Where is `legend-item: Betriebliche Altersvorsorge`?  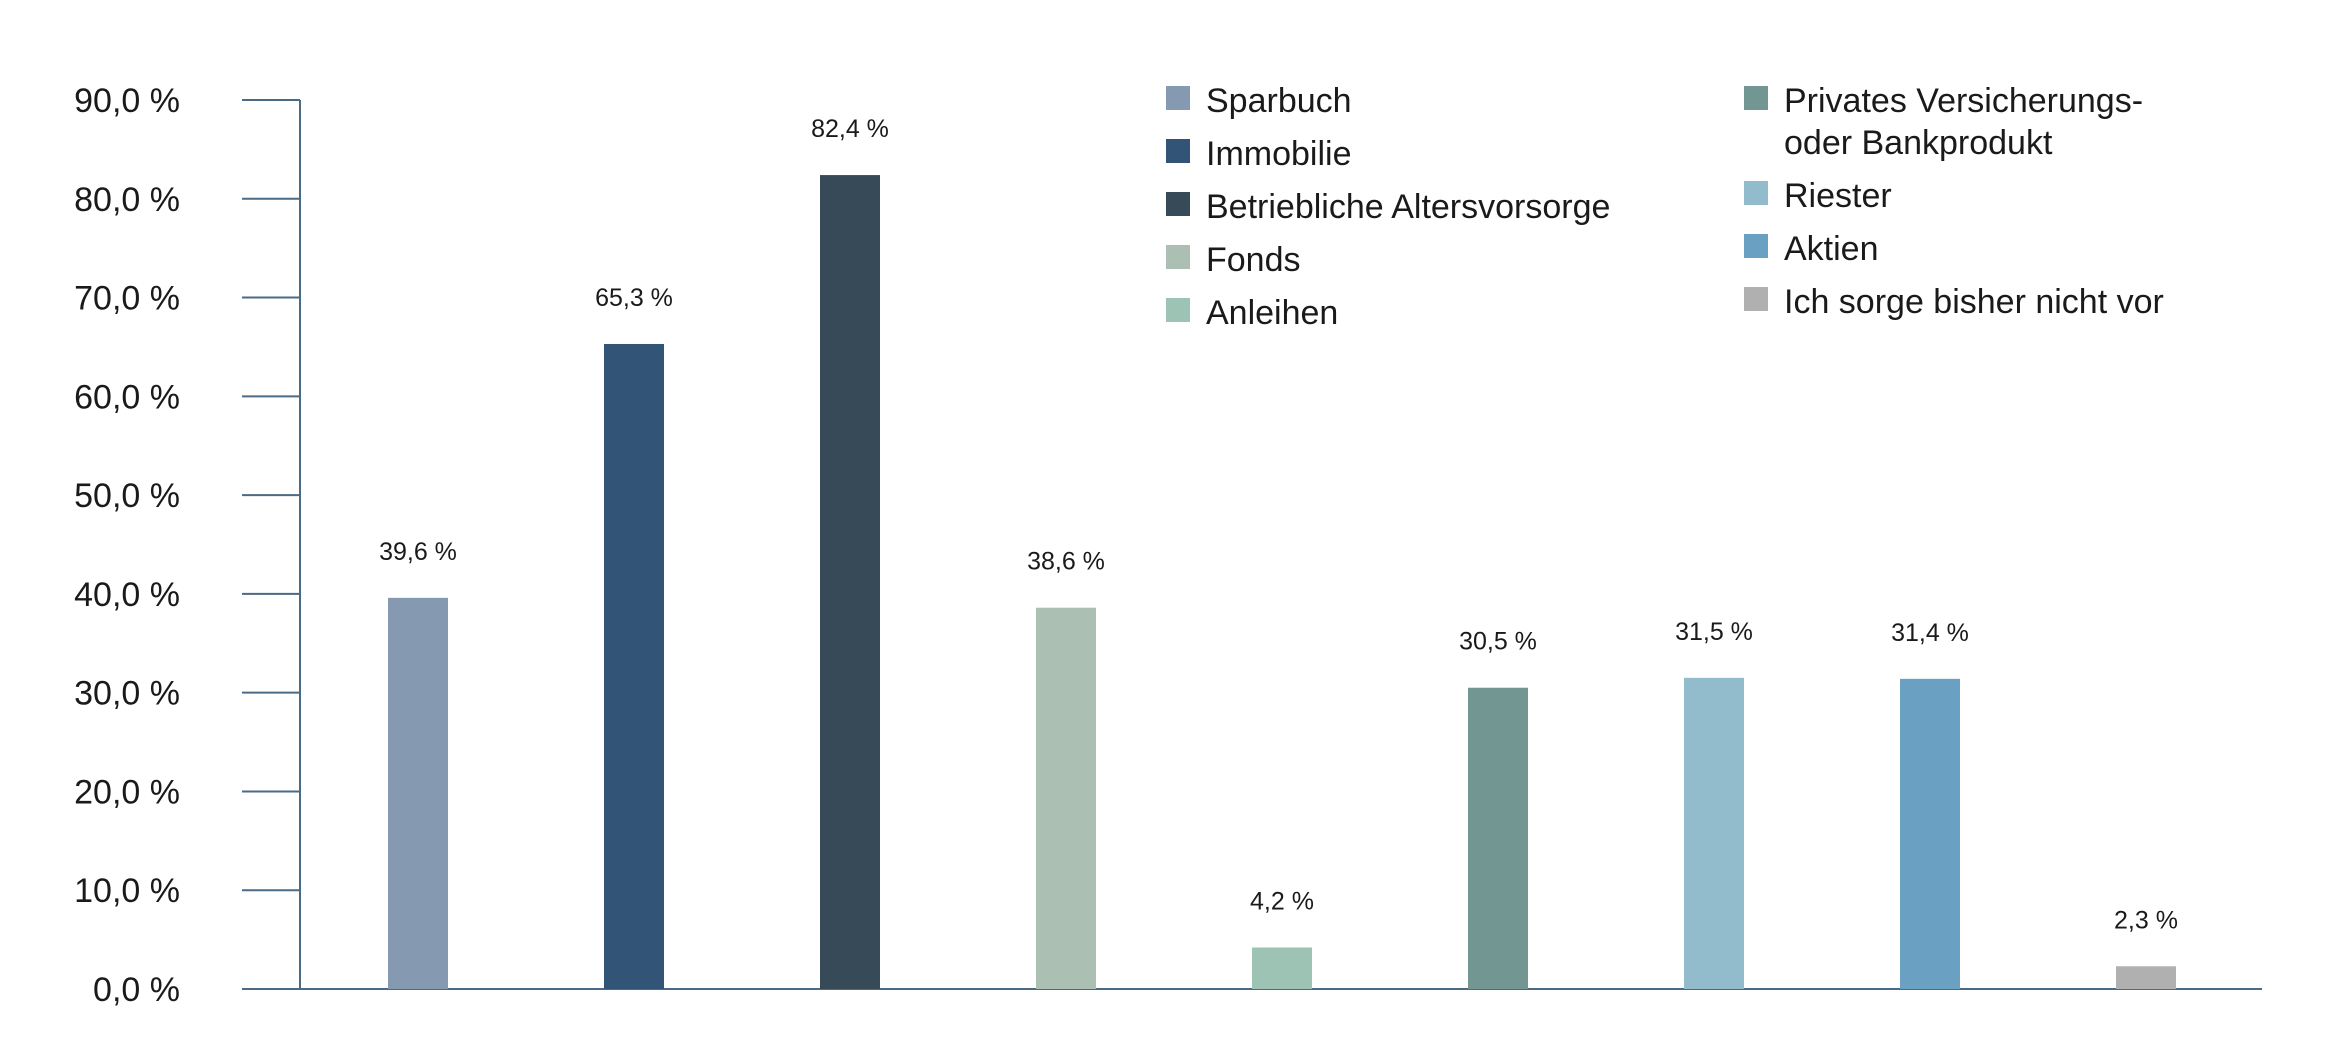
legend-item: Betriebliche Altersvorsorge is located at coordinates (1388, 207).